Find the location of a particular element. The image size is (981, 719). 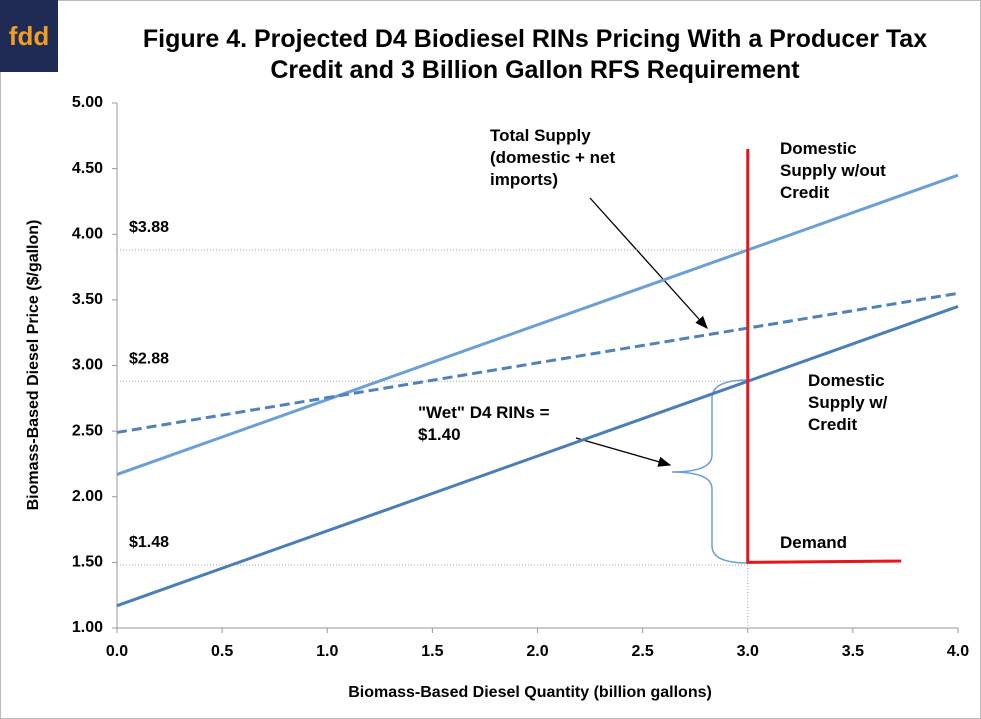

y-tick-label: 3.00 is located at coordinates (87, 365).